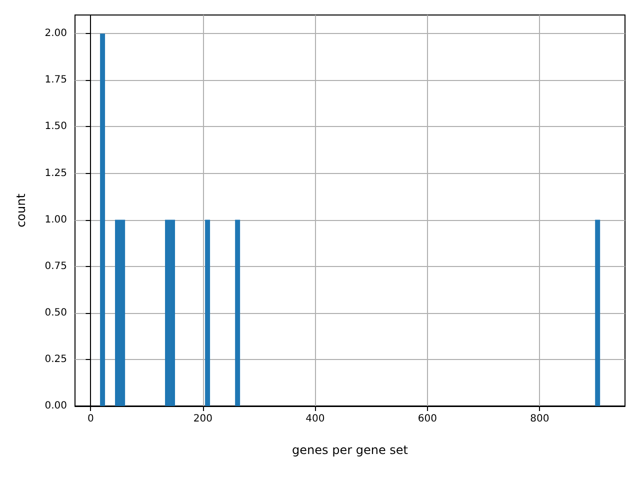  Describe the element at coordinates (315, 419) in the screenshot. I see `x-tick-label: 400` at that location.